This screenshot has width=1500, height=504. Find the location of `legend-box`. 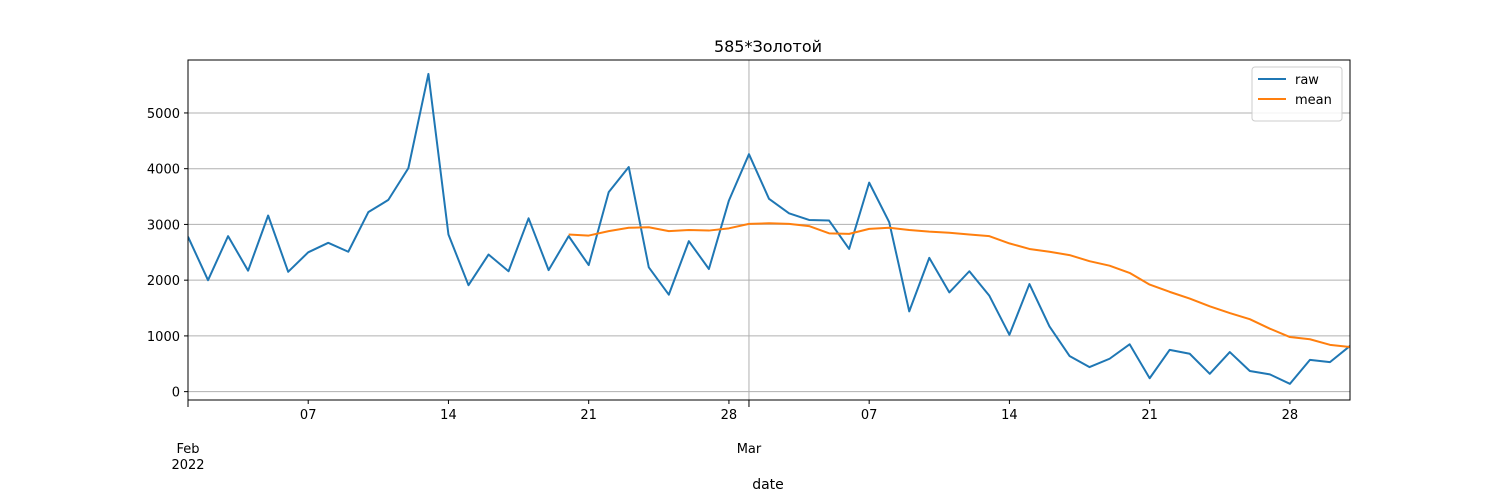

legend-box is located at coordinates (1297, 94).